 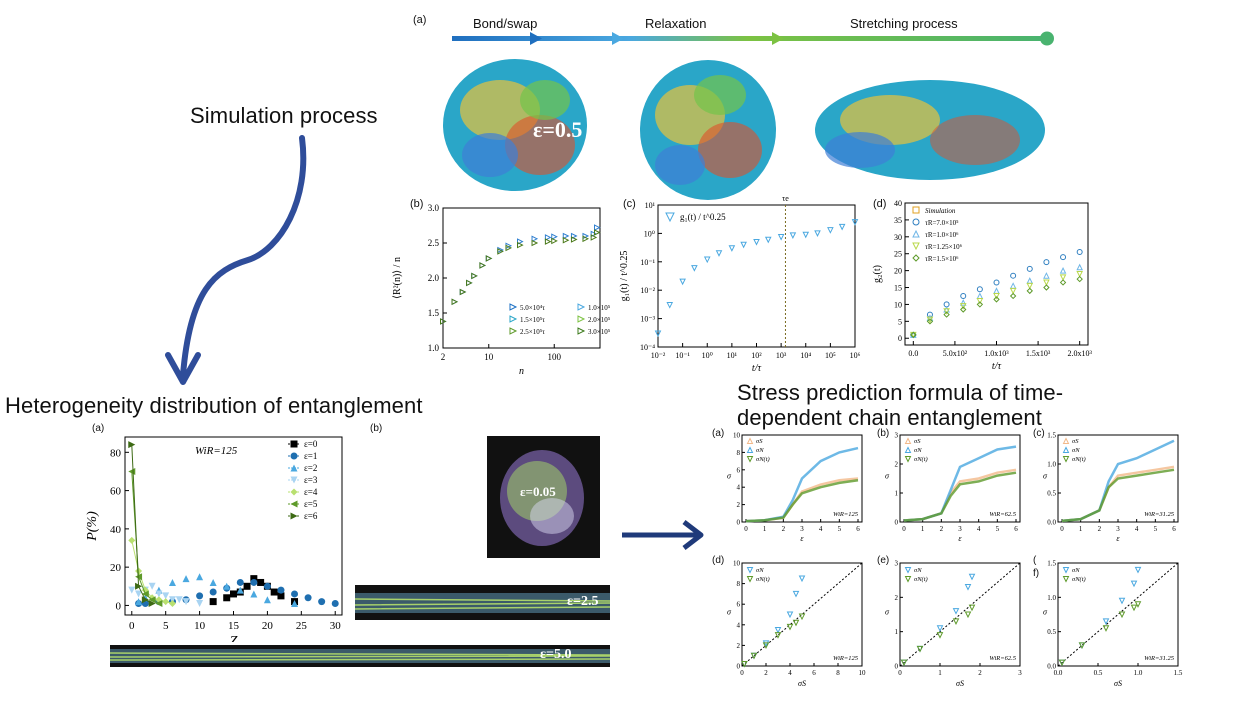 What do you see at coordinates (918, 570) in the screenshot?
I see `chart-stress-bottom-legend-label: σN` at bounding box center [918, 570].